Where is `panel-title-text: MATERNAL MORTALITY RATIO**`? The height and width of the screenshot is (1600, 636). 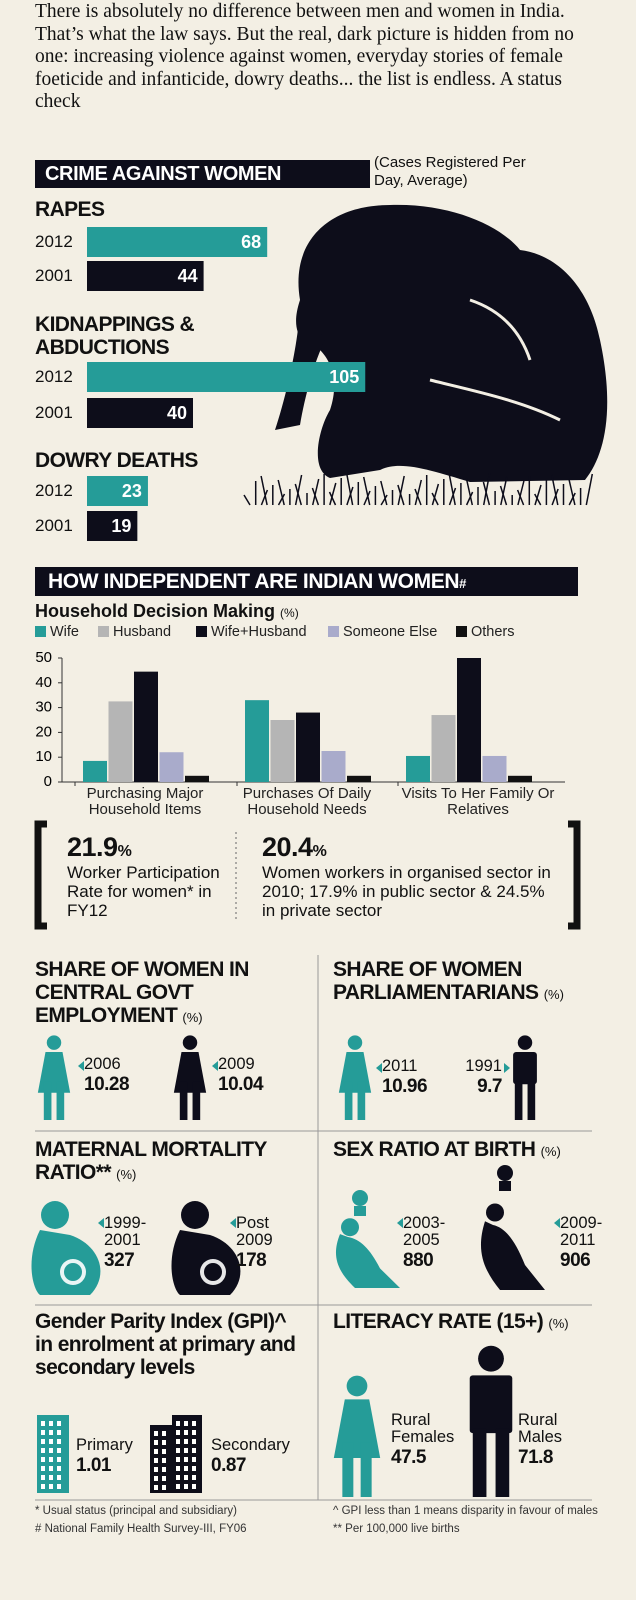 panel-title-text: MATERNAL MORTALITY RATIO** is located at coordinates (151, 1161).